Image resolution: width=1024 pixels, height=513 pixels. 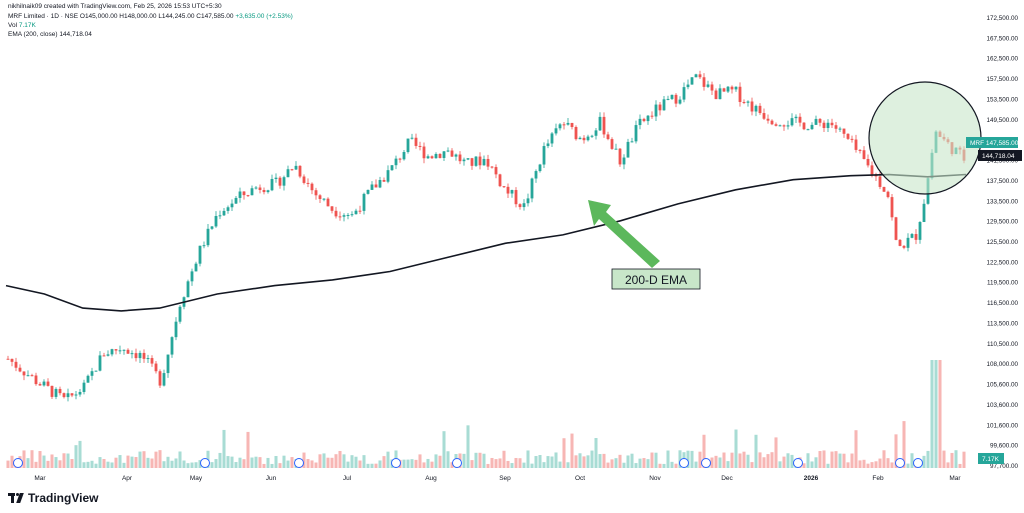 I want to click on price-tag: MRF 147,585.00, so click(x=992, y=142).